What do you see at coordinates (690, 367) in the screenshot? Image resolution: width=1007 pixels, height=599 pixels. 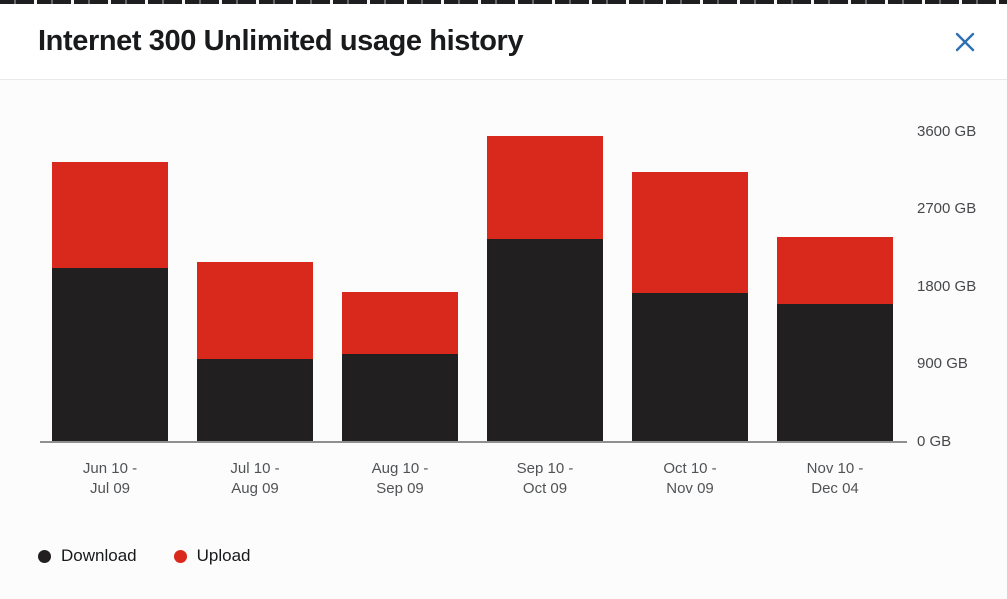 I see `bar-oct-download` at bounding box center [690, 367].